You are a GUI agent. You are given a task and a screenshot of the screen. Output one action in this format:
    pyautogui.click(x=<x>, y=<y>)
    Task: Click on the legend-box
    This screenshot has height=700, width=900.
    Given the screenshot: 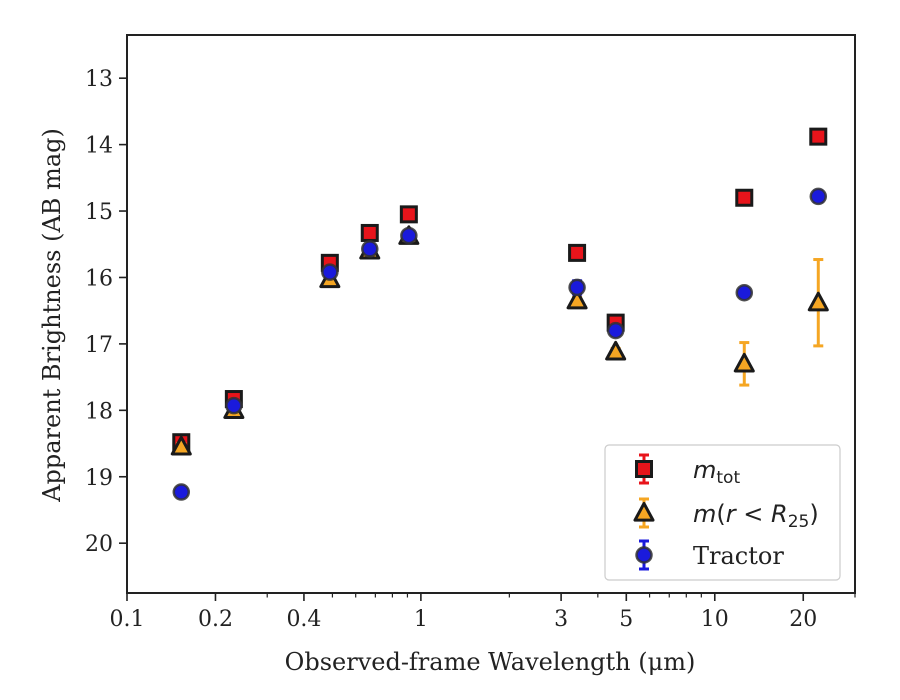 What is the action you would take?
    pyautogui.click(x=722, y=512)
    